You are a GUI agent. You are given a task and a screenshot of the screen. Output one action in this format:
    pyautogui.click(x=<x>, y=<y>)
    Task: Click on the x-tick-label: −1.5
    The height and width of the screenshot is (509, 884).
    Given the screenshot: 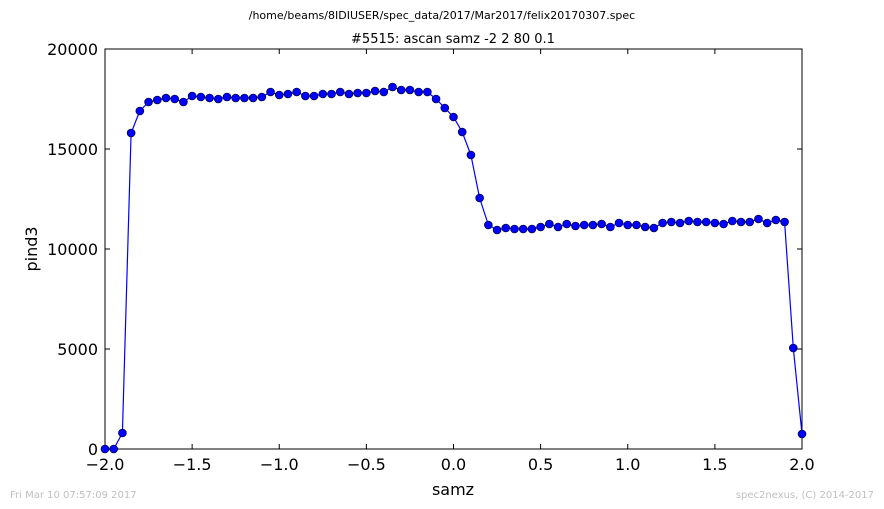 What is the action you would take?
    pyautogui.click(x=192, y=464)
    